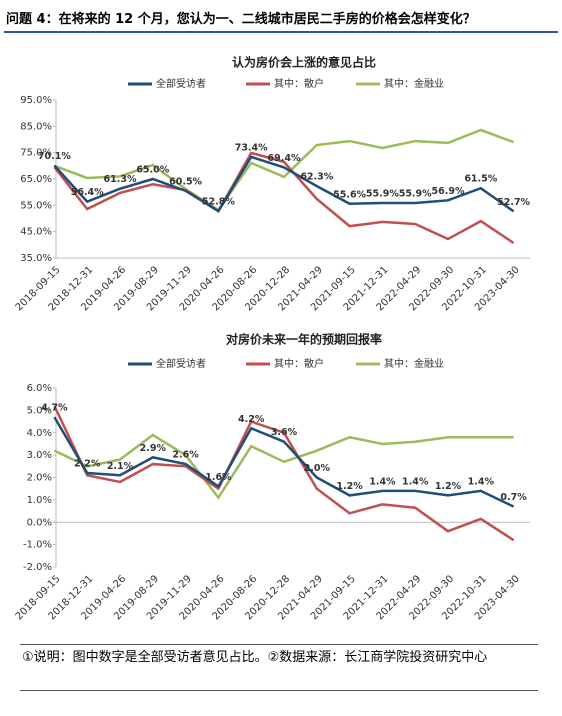 The image size is (562, 716). What do you see at coordinates (284, 158) in the screenshot?
I see `data-label: 69.4%` at bounding box center [284, 158].